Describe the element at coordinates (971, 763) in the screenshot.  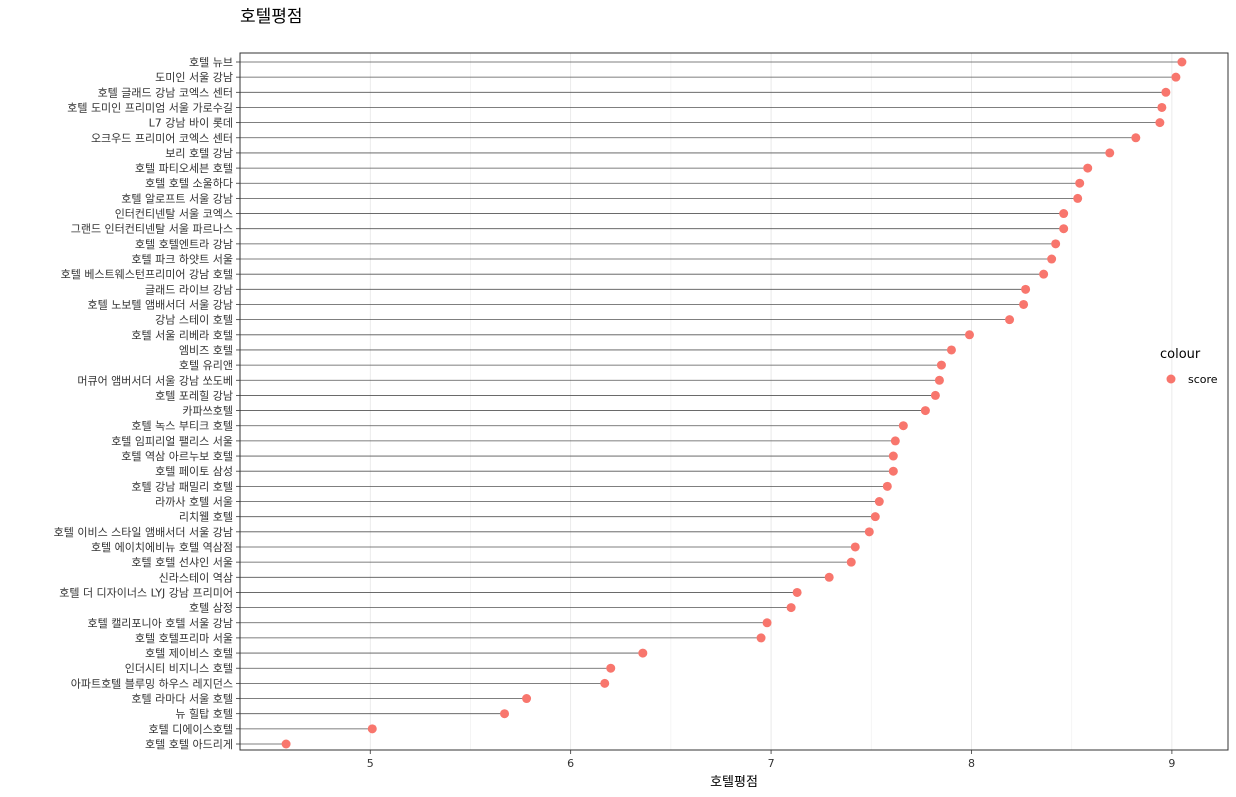
I see `x-tick-label-3: 8` at that location.